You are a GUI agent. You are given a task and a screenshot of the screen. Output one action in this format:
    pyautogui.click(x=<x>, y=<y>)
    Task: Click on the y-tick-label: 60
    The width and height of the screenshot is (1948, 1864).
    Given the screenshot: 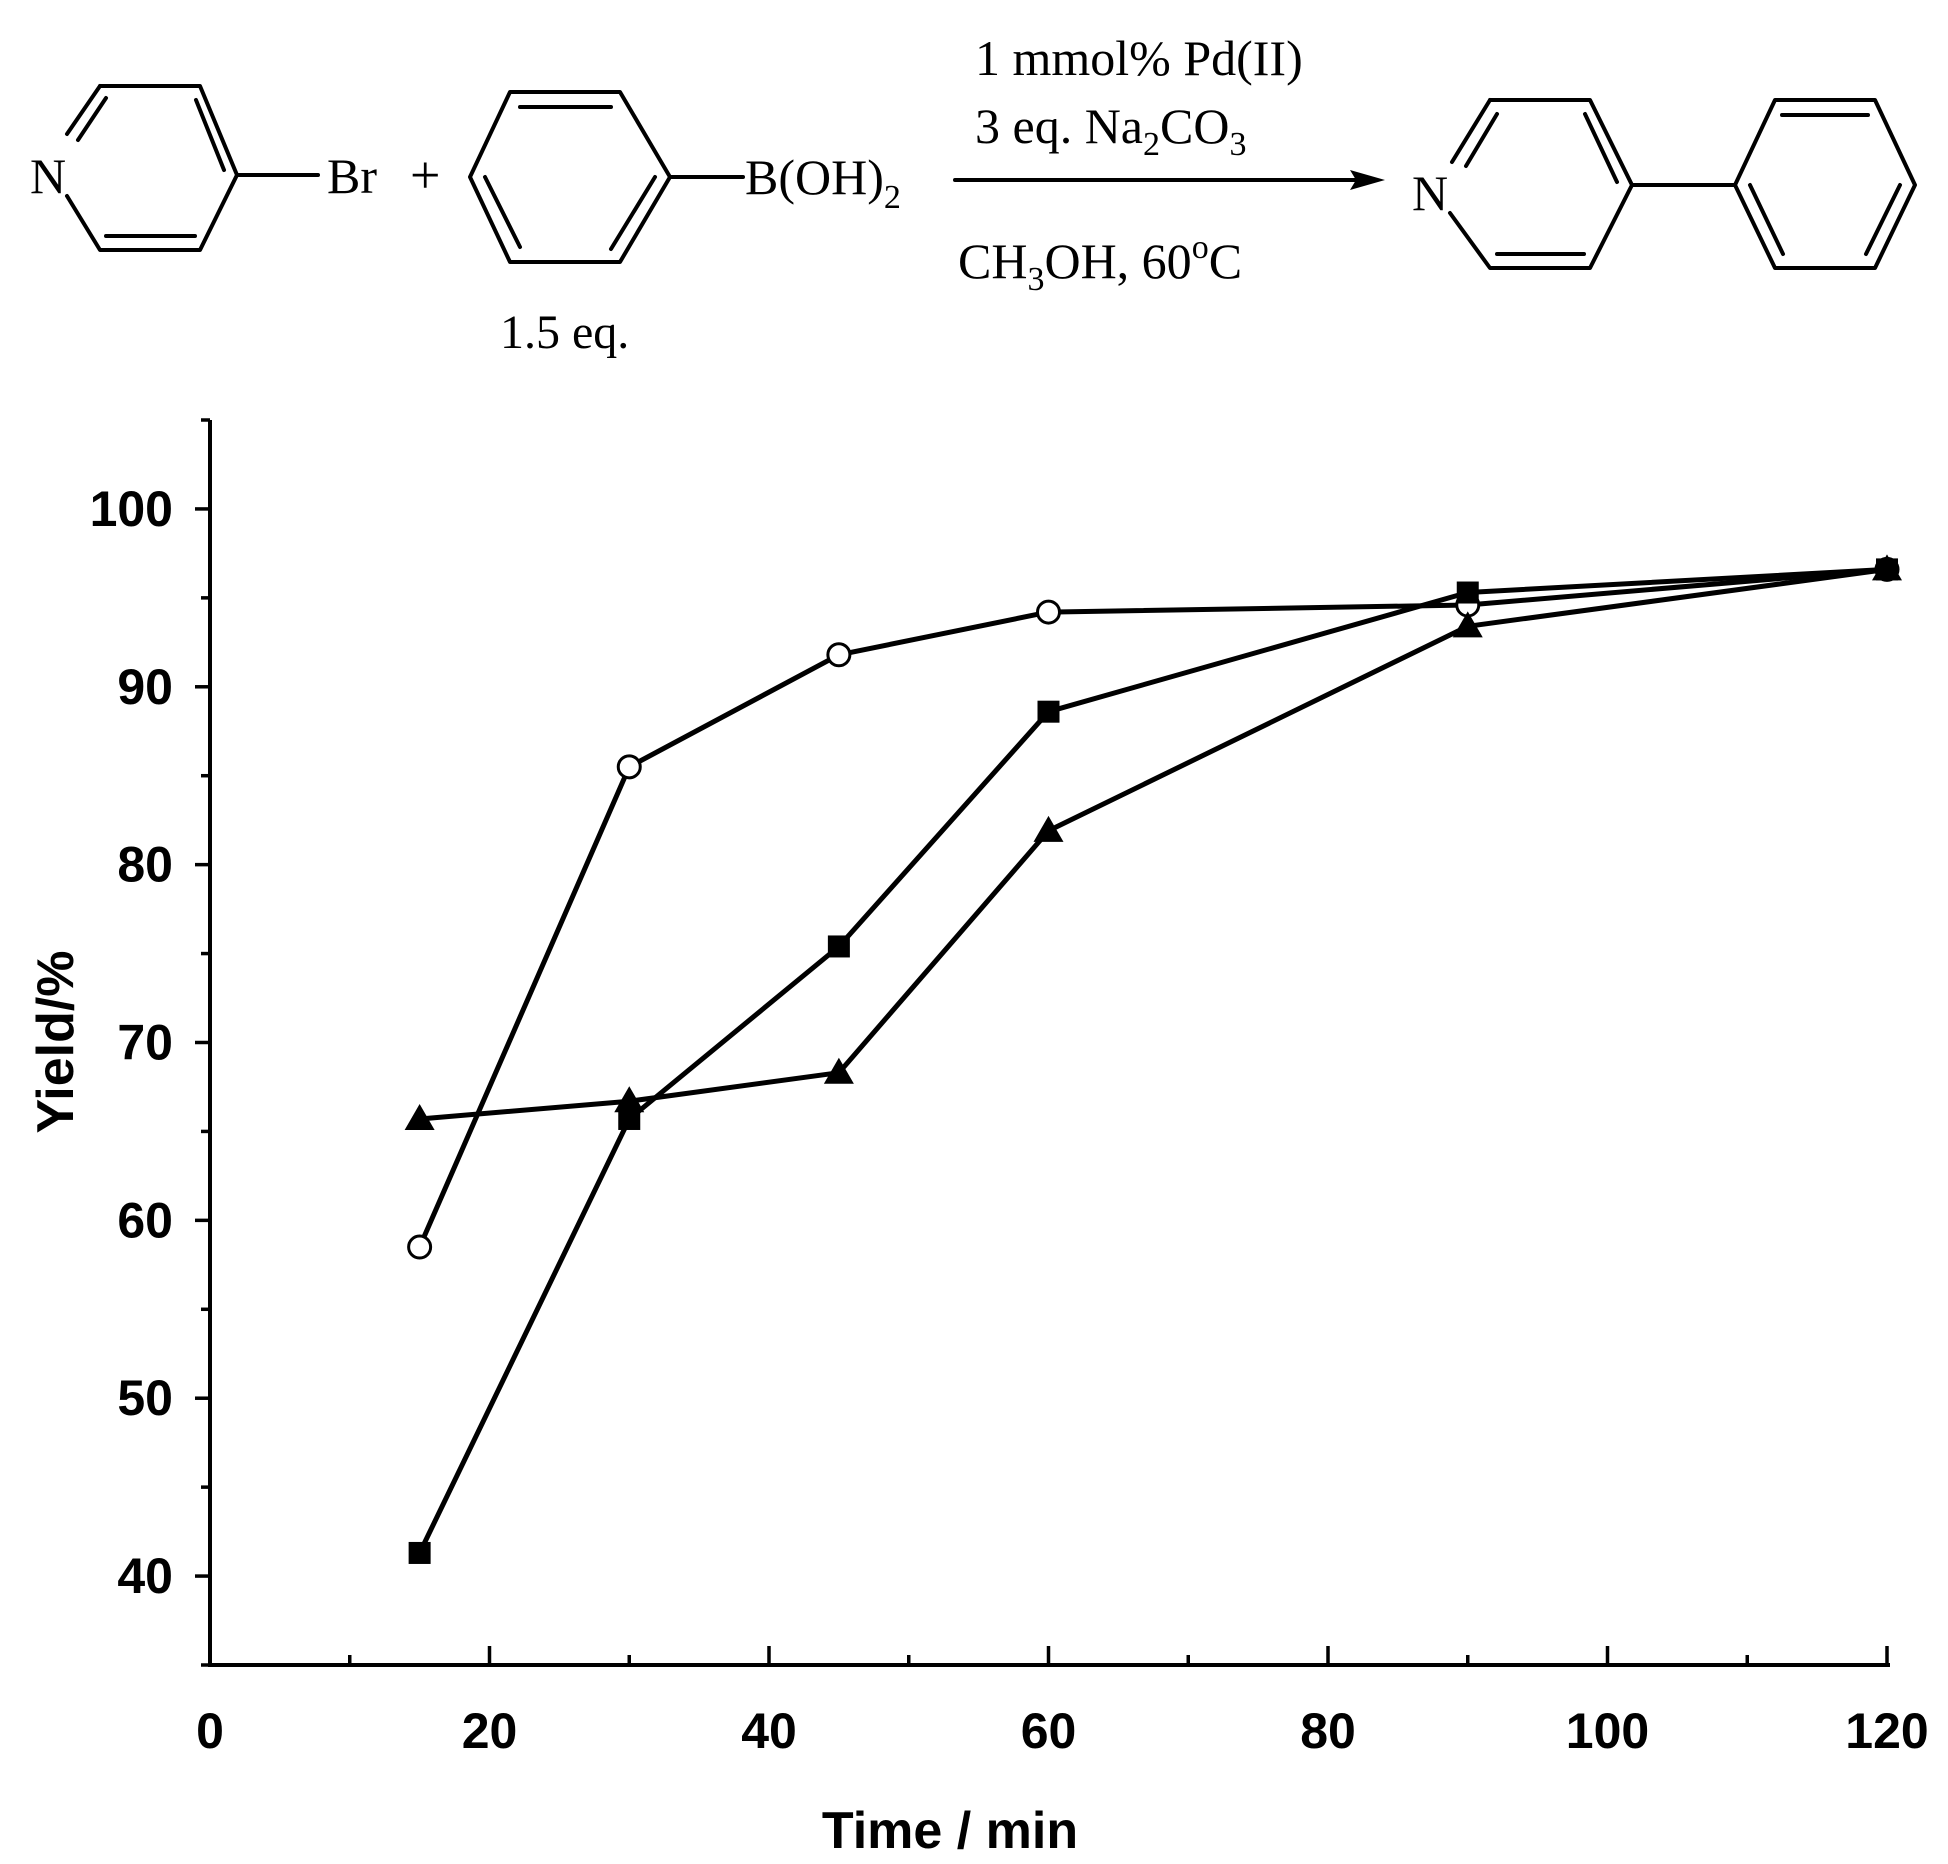 What is the action you would take?
    pyautogui.click(x=145, y=1220)
    